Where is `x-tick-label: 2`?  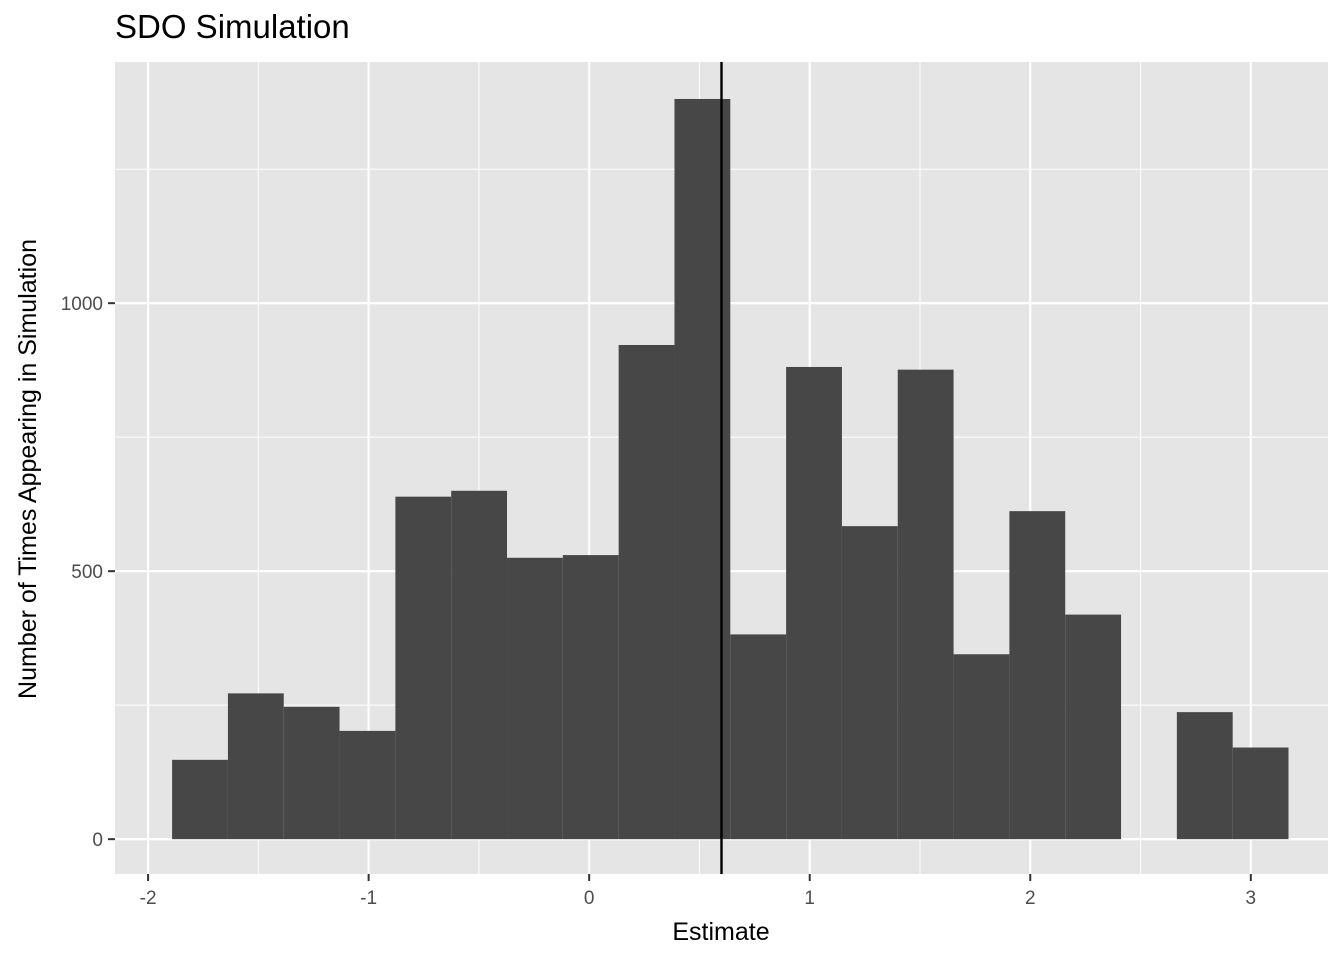 x-tick-label: 2 is located at coordinates (1030, 898).